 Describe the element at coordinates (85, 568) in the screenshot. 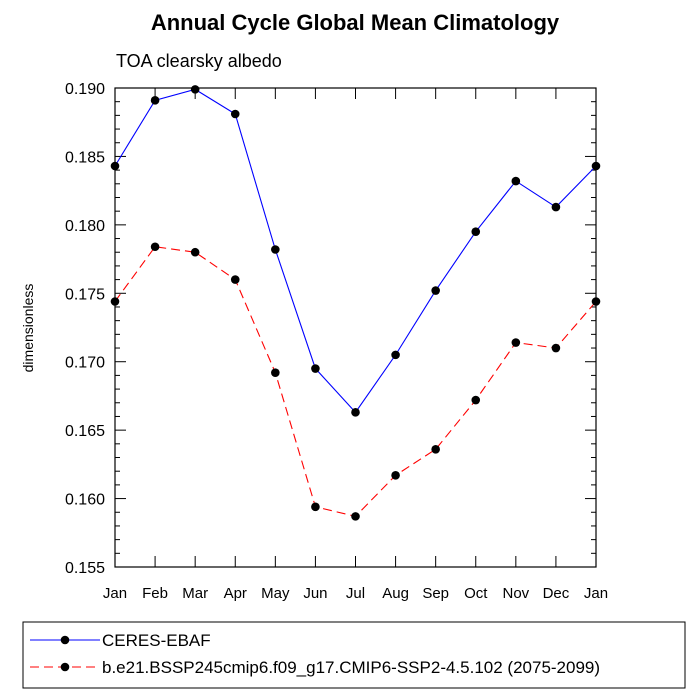

I see `y-tick-label: 0.155` at that location.